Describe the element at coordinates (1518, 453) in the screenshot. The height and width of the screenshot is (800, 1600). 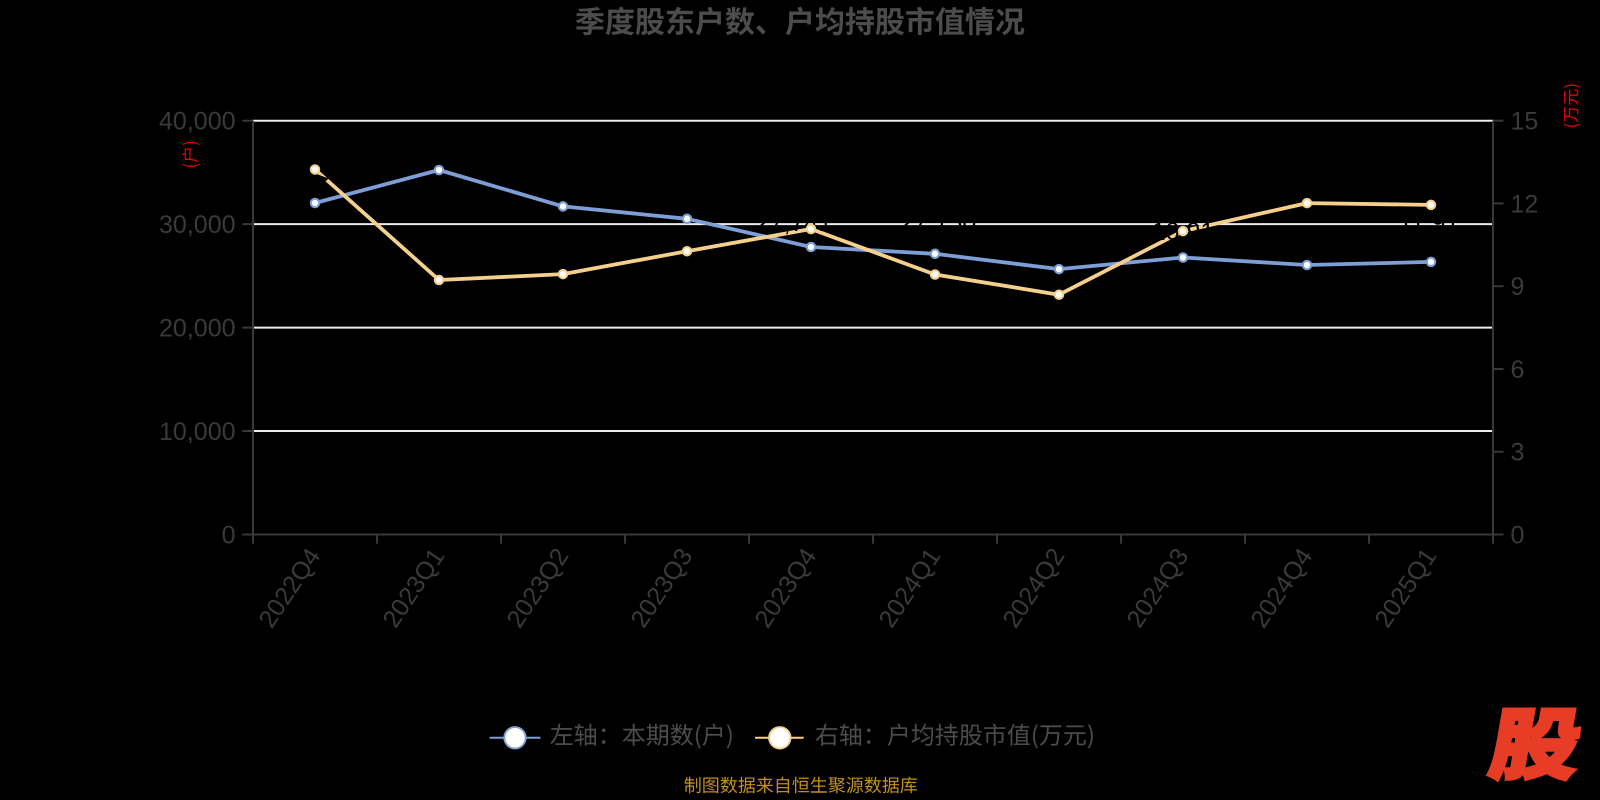
I see `svg-text: 3` at that location.